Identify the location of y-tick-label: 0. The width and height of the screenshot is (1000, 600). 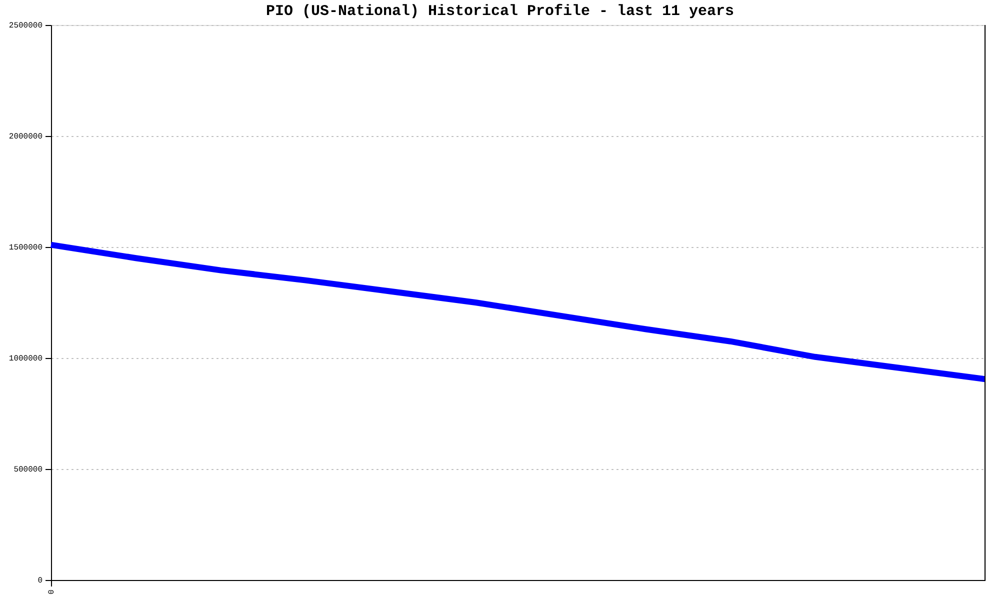
(40, 581).